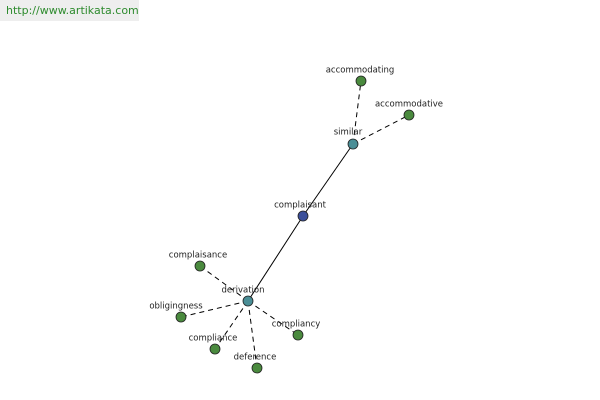  What do you see at coordinates (300, 206) in the screenshot?
I see `node-label: complaisant` at bounding box center [300, 206].